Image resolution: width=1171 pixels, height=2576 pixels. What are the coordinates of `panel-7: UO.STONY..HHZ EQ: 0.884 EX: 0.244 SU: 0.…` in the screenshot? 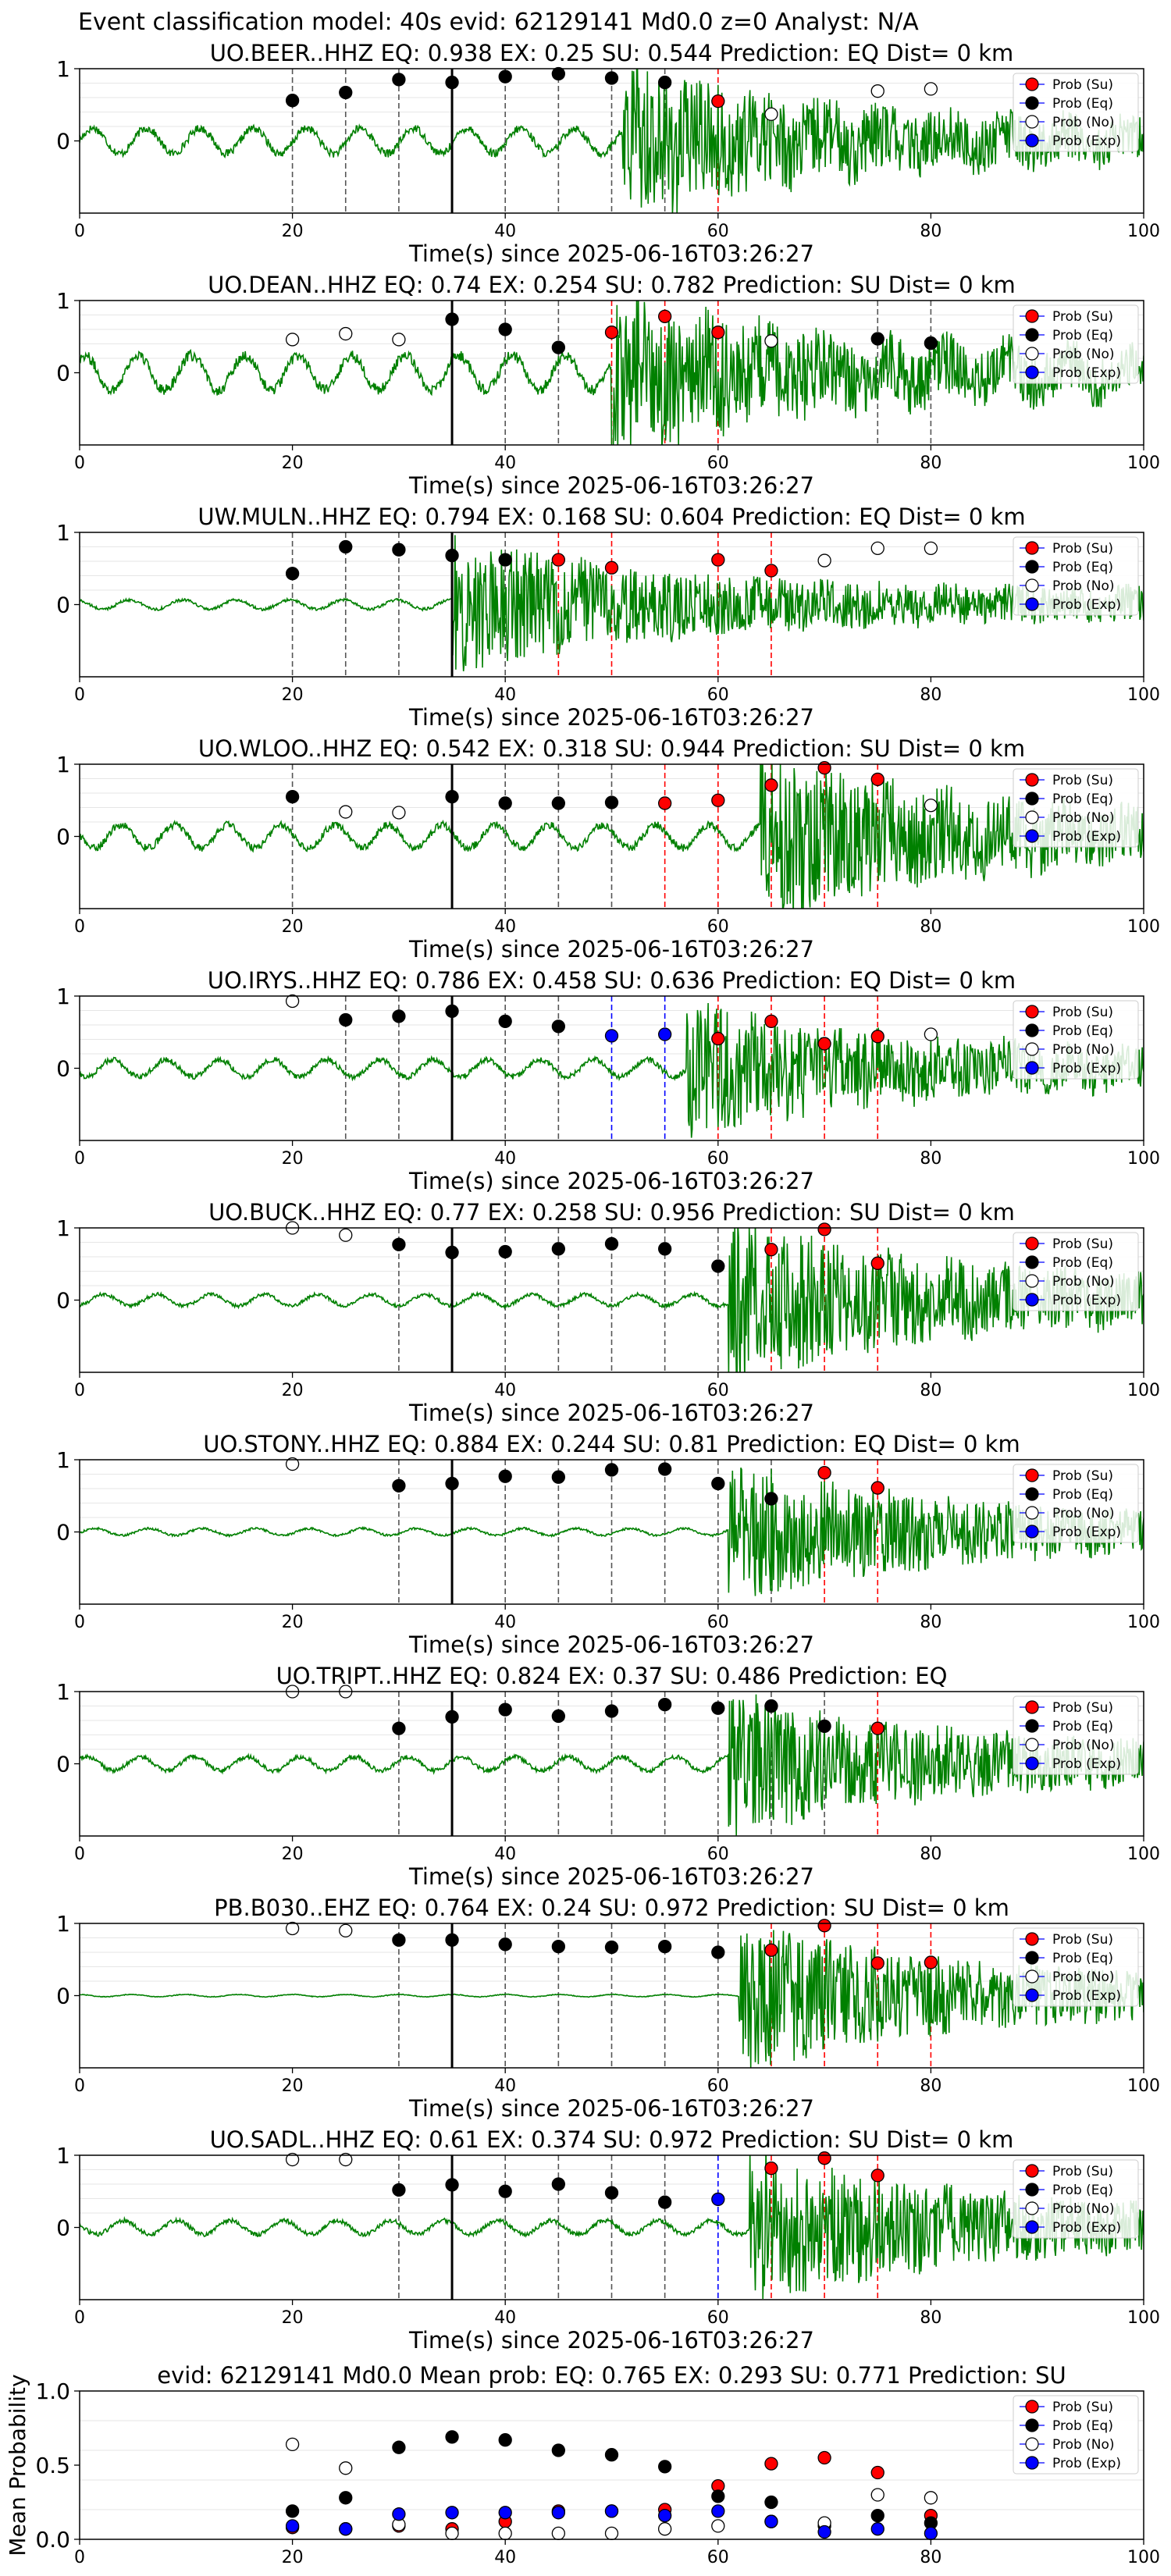 It's located at (608, 1544).